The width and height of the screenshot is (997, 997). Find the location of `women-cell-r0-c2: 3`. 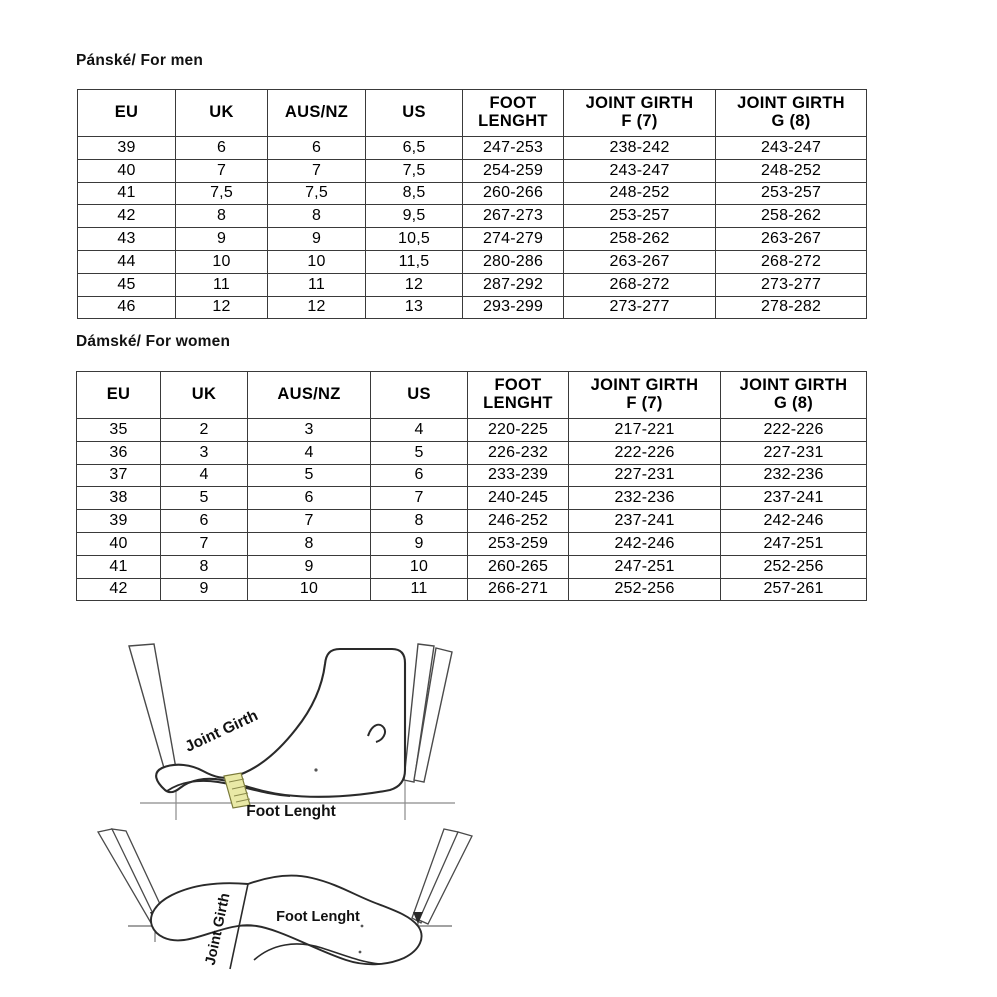

women-cell-r0-c2: 3 is located at coordinates (309, 430).